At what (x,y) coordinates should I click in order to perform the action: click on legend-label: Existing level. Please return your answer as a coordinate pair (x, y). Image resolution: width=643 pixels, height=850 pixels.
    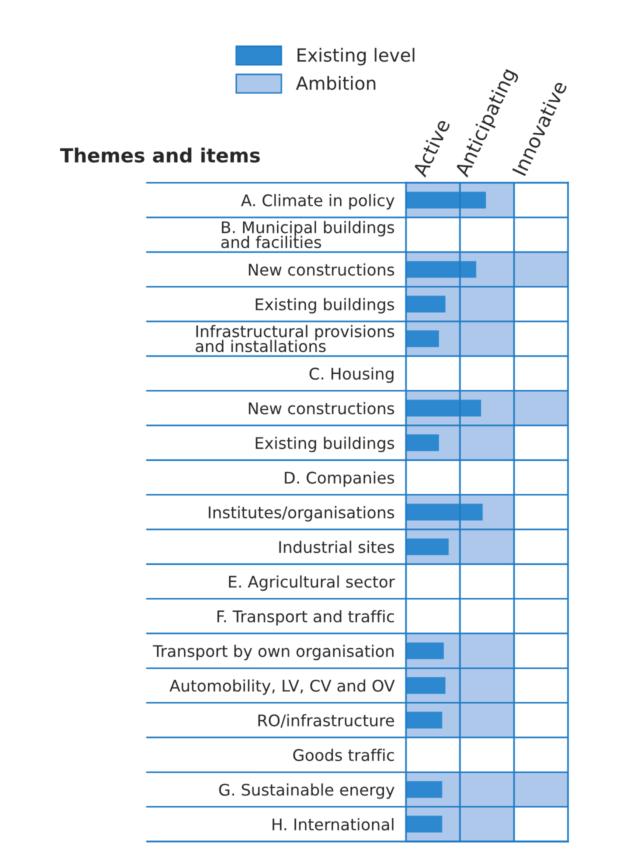
    Looking at the image, I should click on (356, 57).